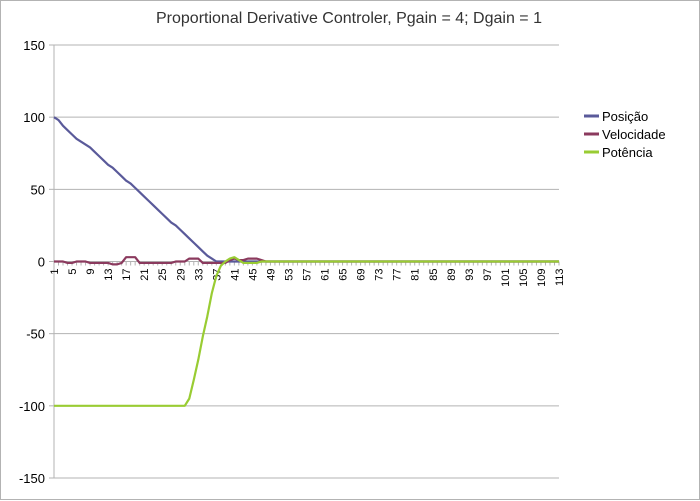  I want to click on y-tick-label: 150, so click(34, 45).